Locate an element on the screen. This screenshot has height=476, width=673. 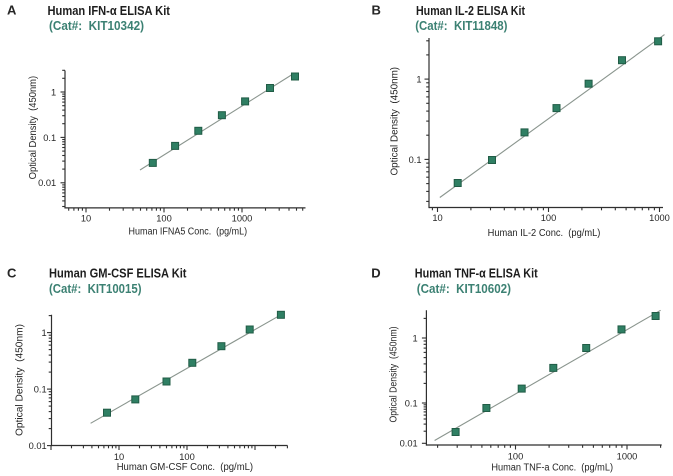
svg-text: (Cat#: KIT10342) is located at coordinates (96, 26).